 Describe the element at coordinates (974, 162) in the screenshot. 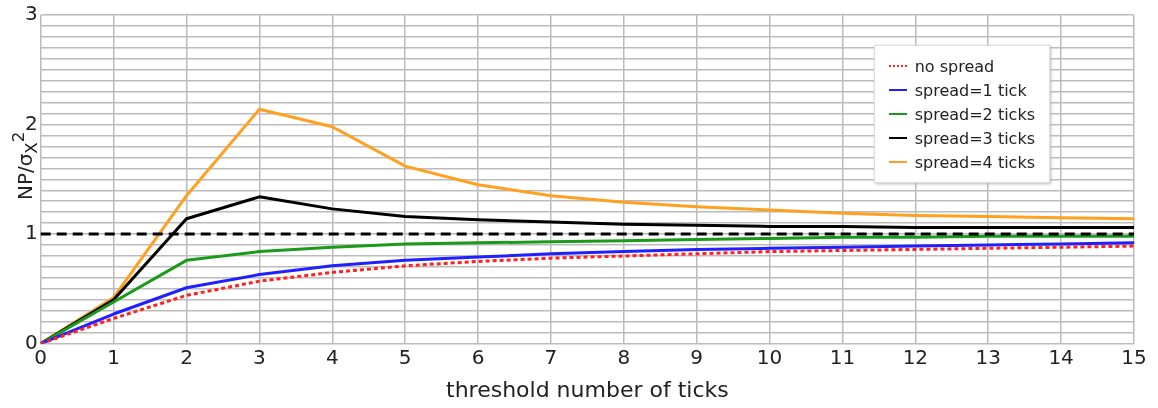

I see `legend-label: spread=4 ticks` at that location.